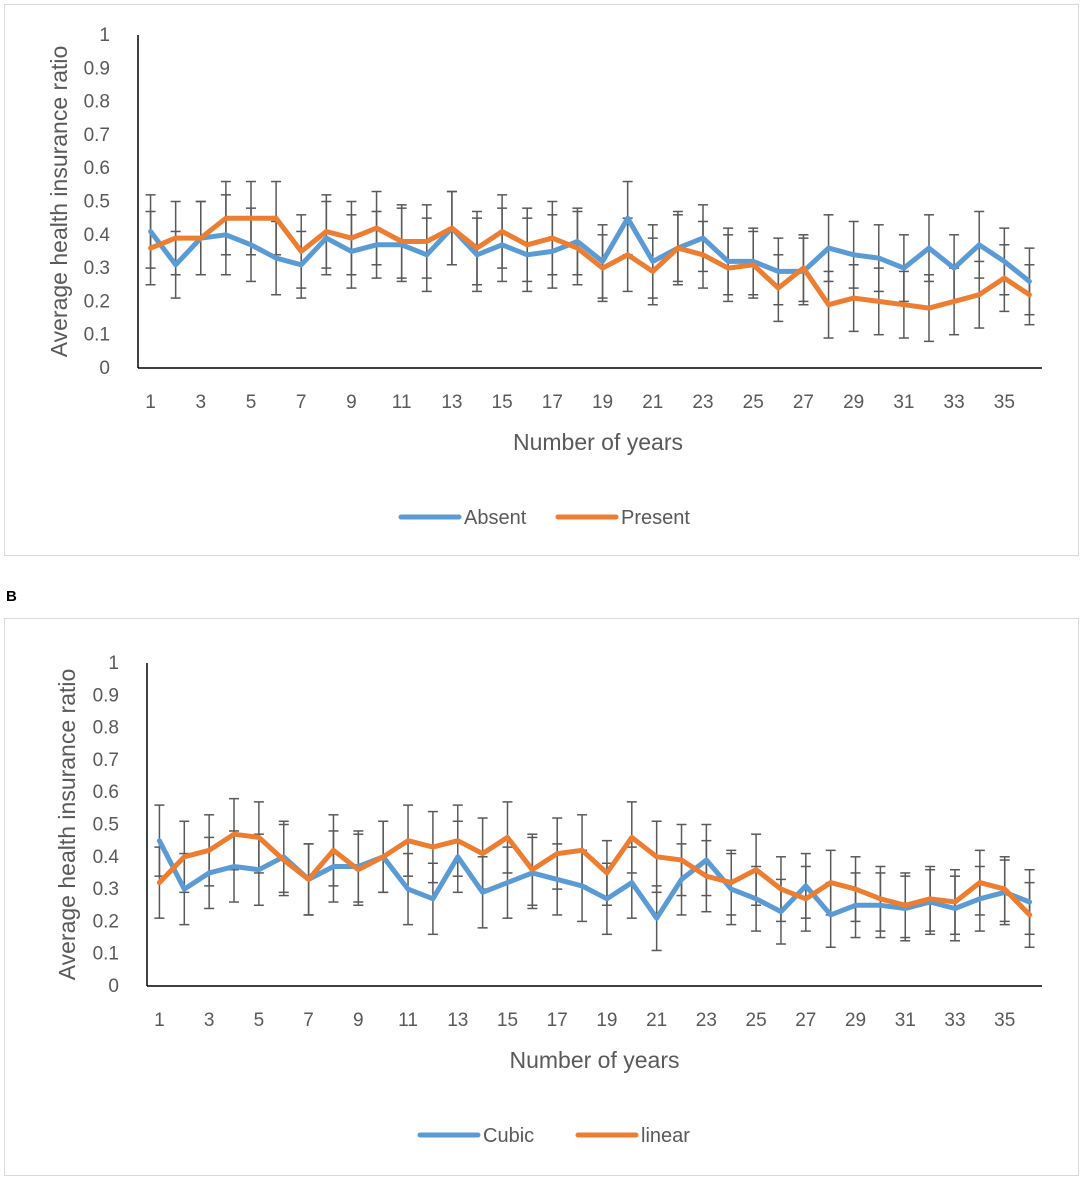 This screenshot has height=1180, width=1084. I want to click on error-bars-cubic, so click(594, 878).